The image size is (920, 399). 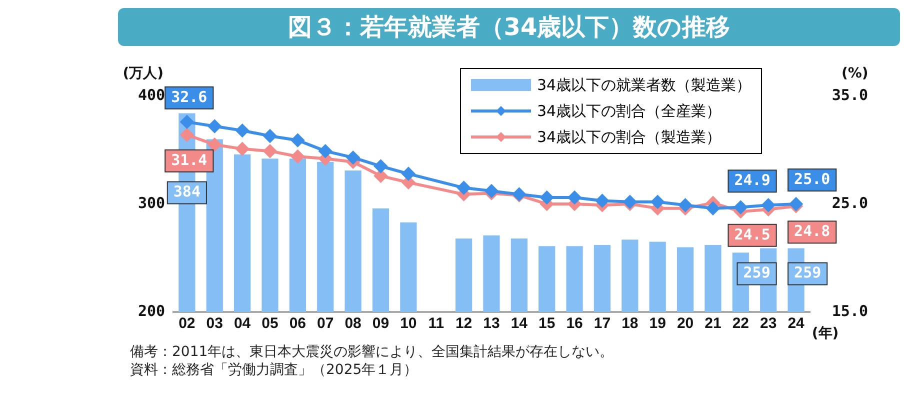 What do you see at coordinates (152, 203) in the screenshot?
I see `y-tick-label: 300` at bounding box center [152, 203].